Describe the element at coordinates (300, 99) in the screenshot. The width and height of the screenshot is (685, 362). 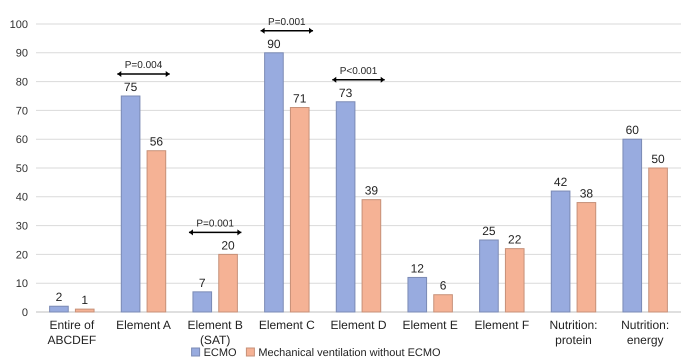
I see `data-label: 71` at that location.